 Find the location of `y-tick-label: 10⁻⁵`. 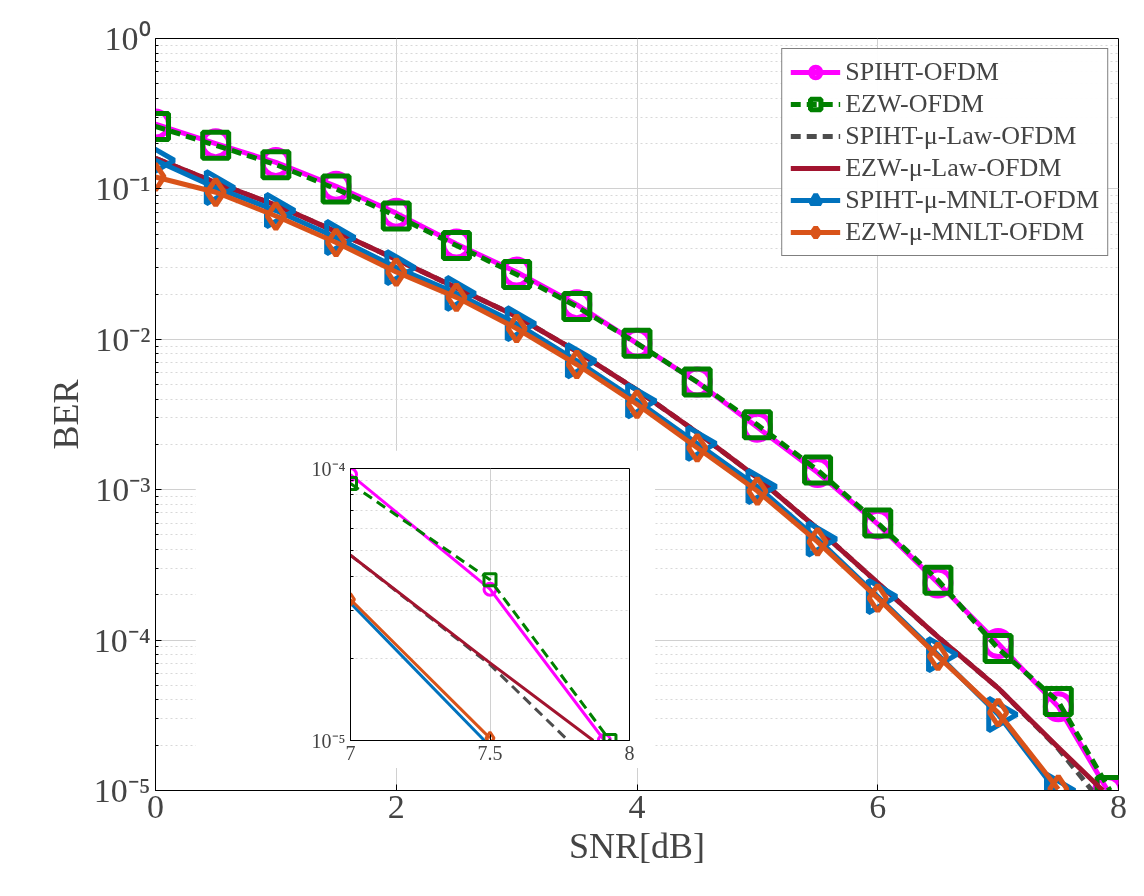

y-tick-label: 10⁻⁵ is located at coordinates (328, 740).